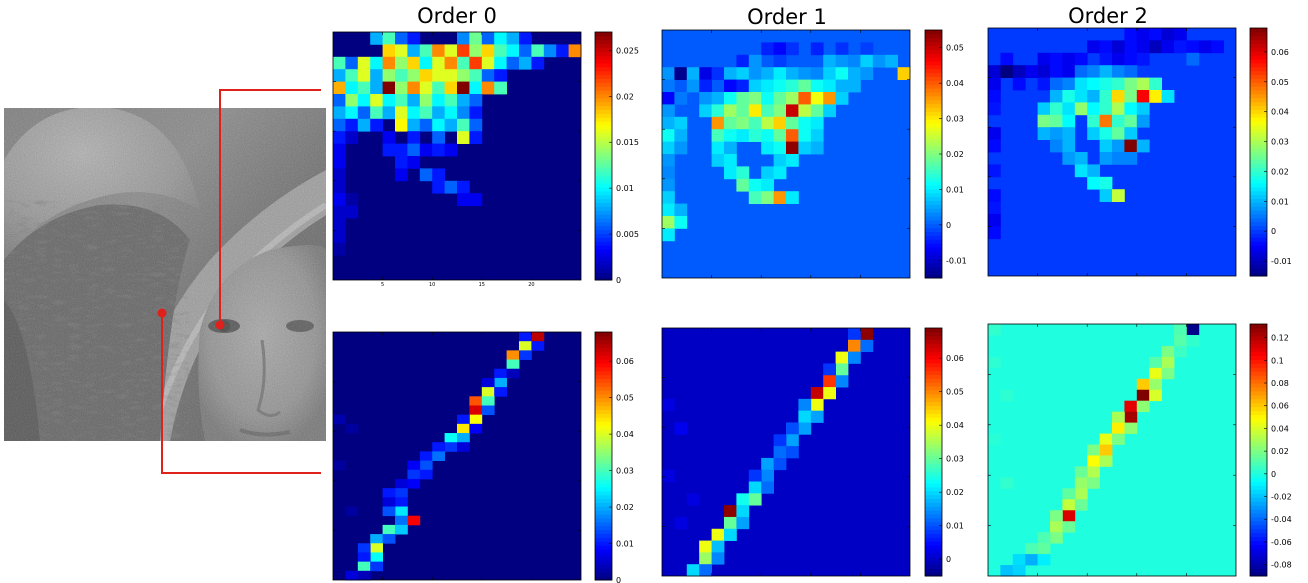  Describe the element at coordinates (1280, 428) in the screenshot. I see `colorbar-tick-label: 0.04` at that location.